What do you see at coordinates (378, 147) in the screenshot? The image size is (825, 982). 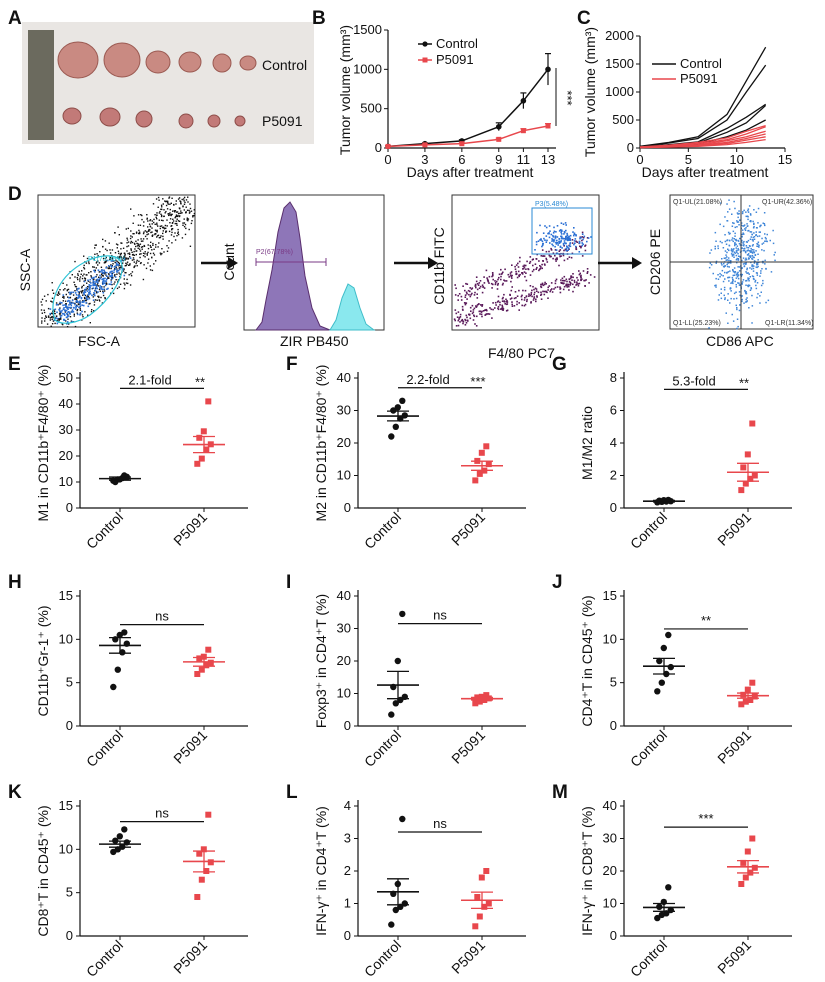 I see `b-ytick-label: 0` at bounding box center [378, 147].